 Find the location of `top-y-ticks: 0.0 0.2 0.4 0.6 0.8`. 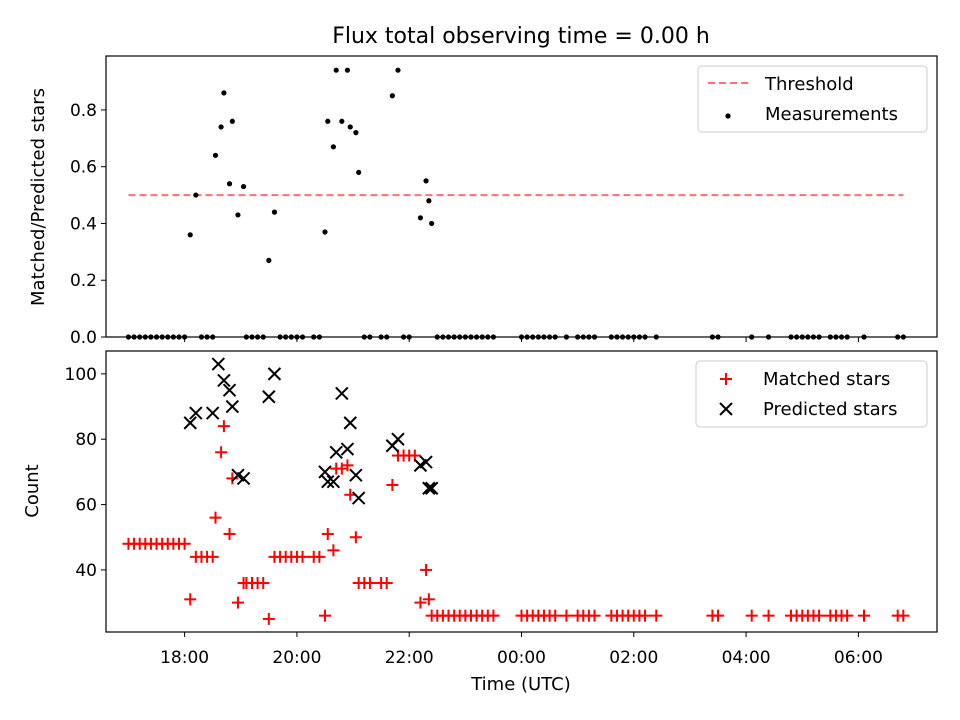

top-y-ticks: 0.0 0.2 0.4 0.6 0.8 is located at coordinates (88, 224).